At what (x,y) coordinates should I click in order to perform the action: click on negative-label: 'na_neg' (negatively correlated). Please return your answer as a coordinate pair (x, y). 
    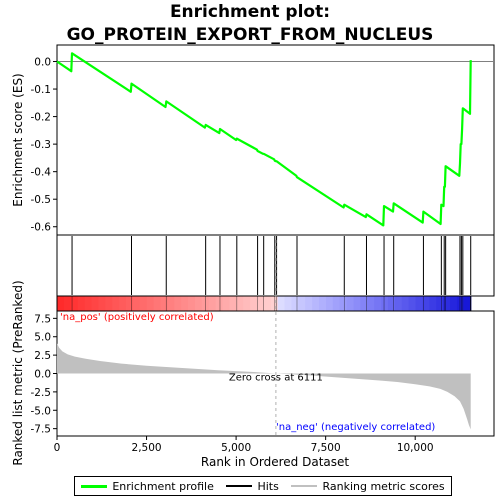
    Looking at the image, I should click on (355, 427).